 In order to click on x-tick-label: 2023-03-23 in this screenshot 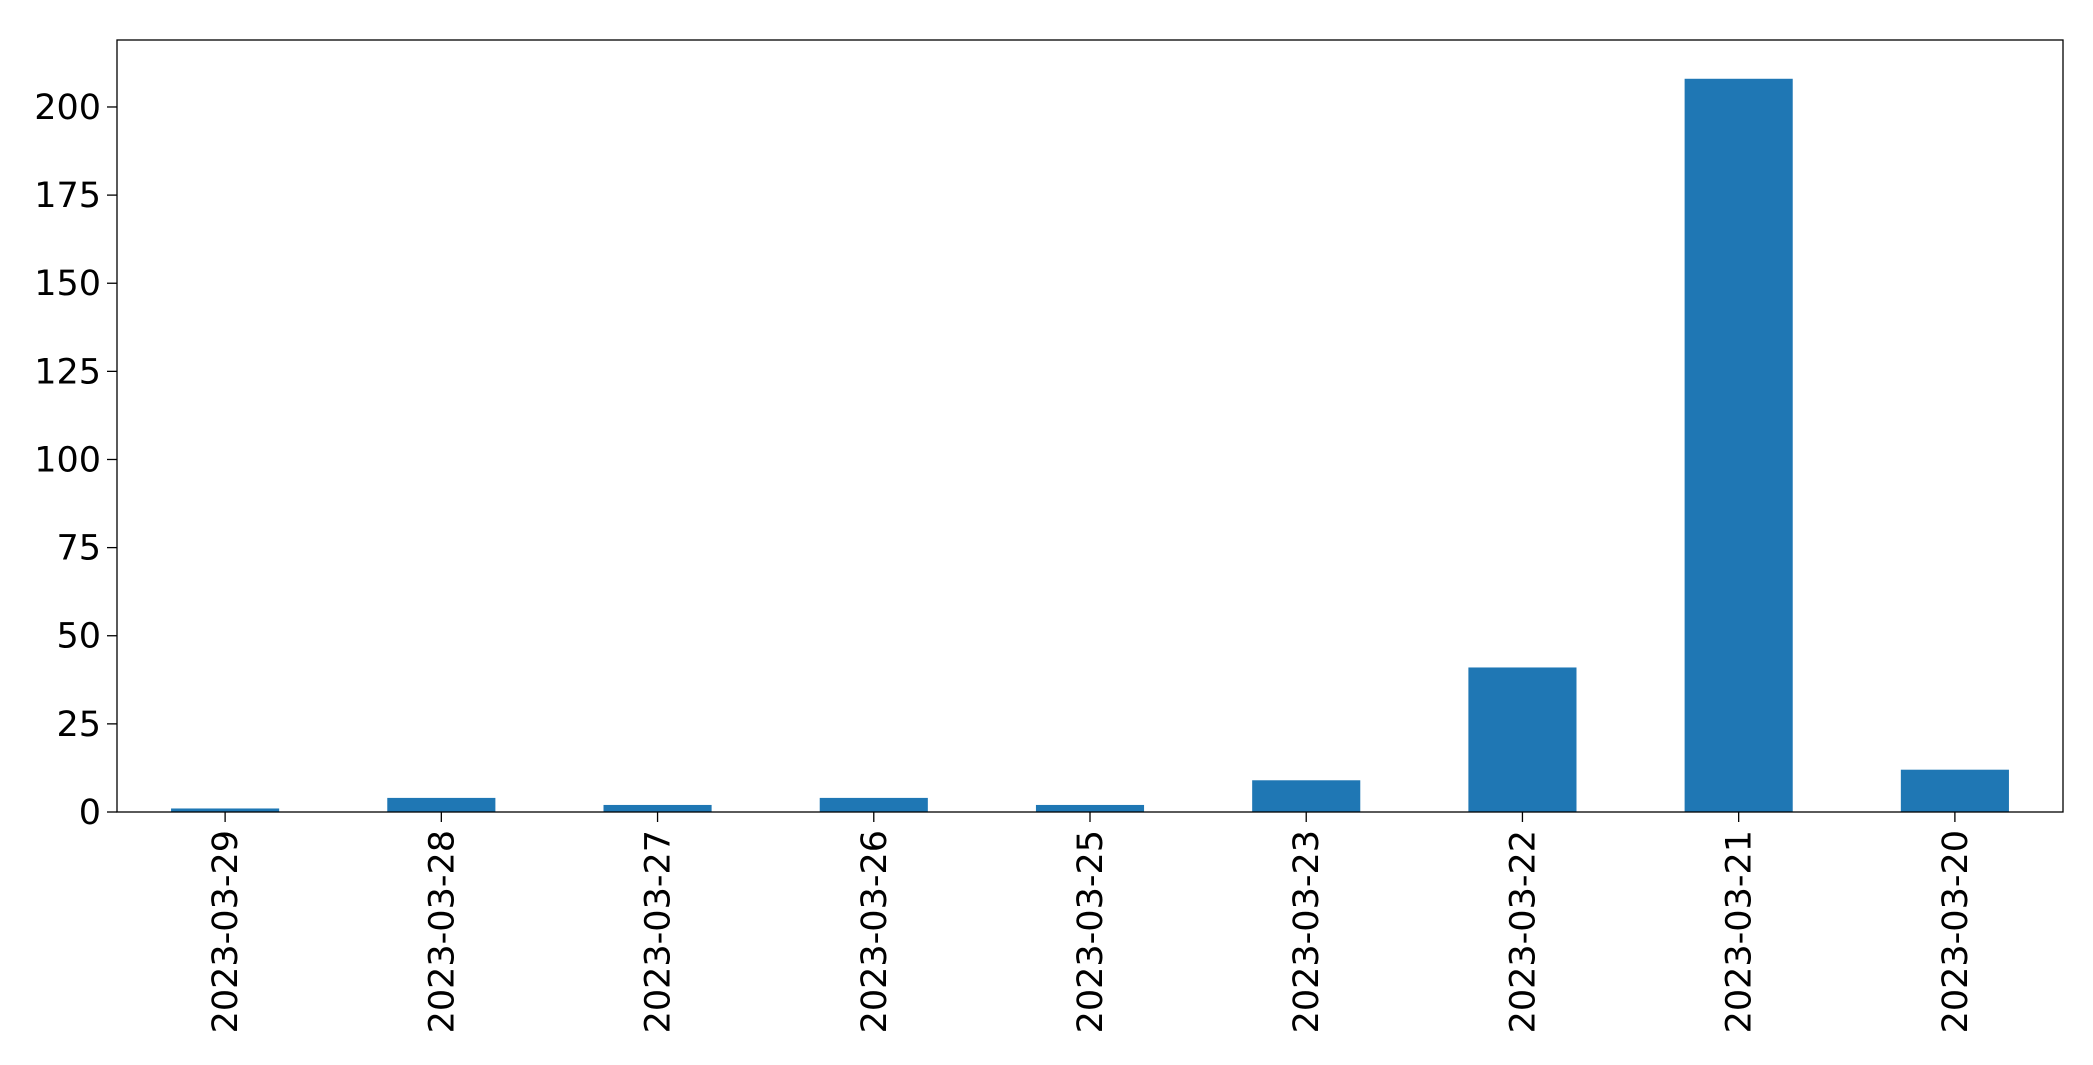, I will do `click(1307, 931)`.